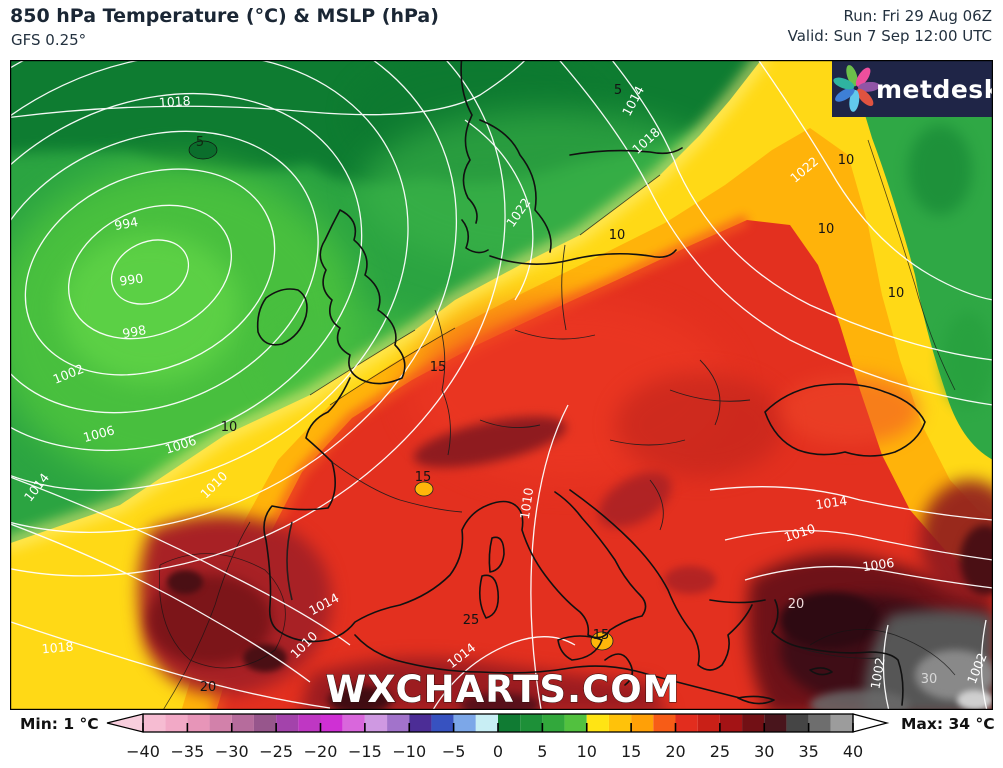  Describe the element at coordinates (675, 751) in the screenshot. I see `colorbar-tick-label: 20` at that location.